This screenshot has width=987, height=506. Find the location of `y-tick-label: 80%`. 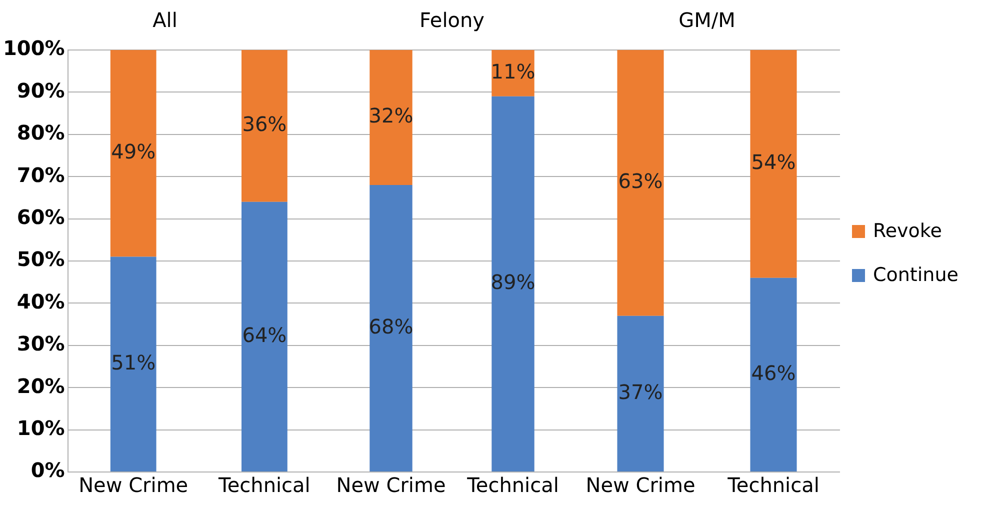

y-tick-label: 80% is located at coordinates (40, 132).